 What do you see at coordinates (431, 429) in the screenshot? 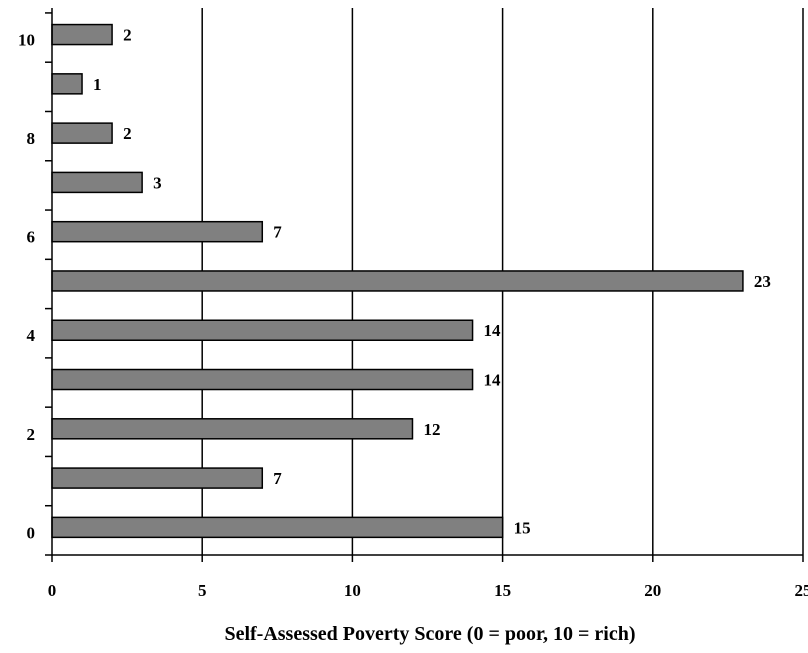
I see `data-label: 12` at bounding box center [431, 429].